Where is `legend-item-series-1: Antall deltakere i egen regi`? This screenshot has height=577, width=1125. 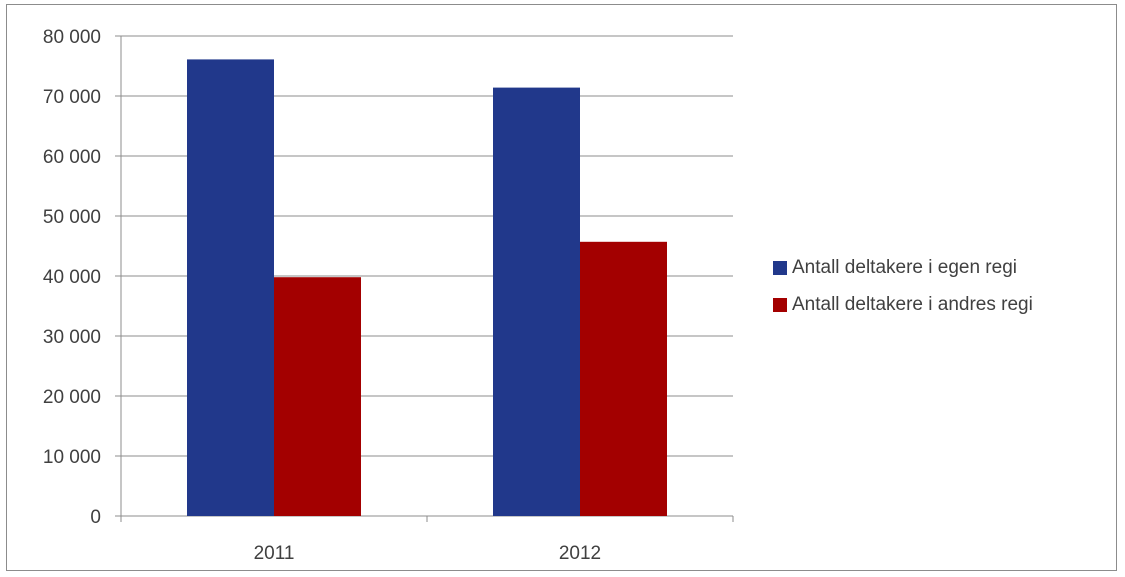 legend-item-series-1: Antall deltakere i egen regi is located at coordinates (903, 267).